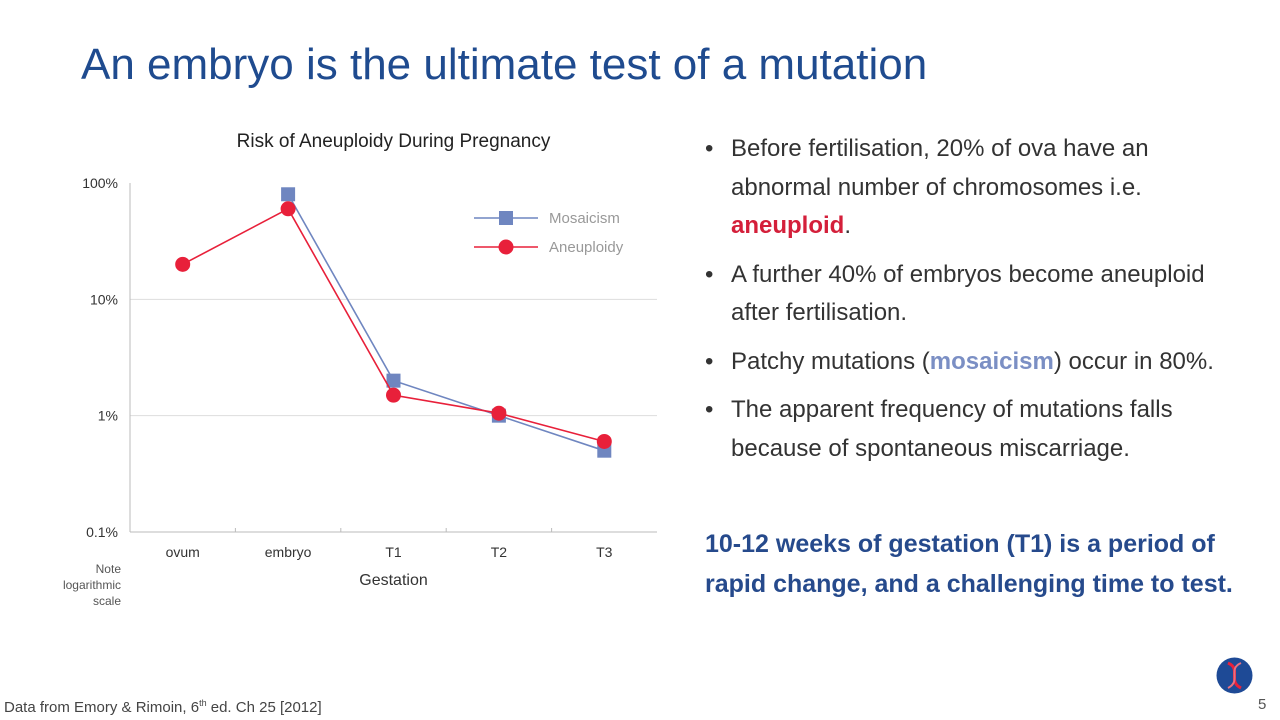 The width and height of the screenshot is (1280, 720). What do you see at coordinates (102, 532) in the screenshot?
I see `y-tick-label: 0.1%` at bounding box center [102, 532].